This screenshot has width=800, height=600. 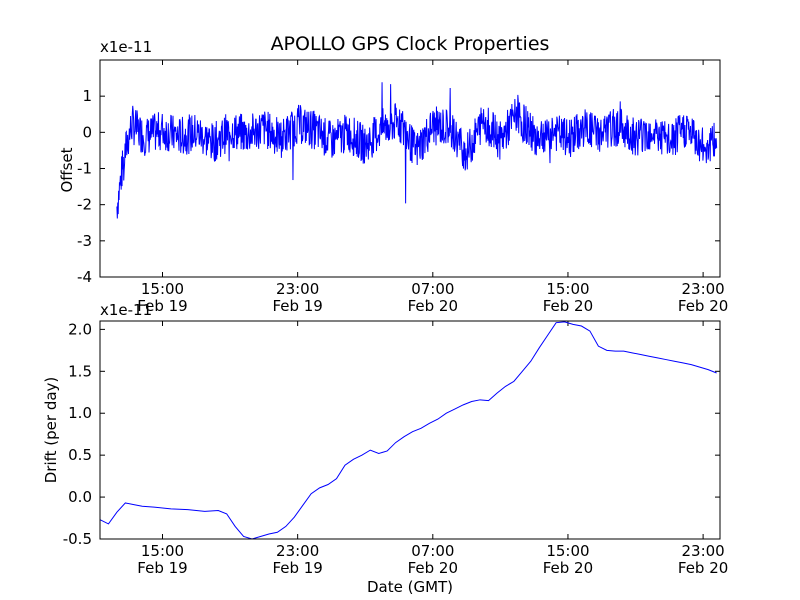 I want to click on drift-ytick-label: 1.5, so click(x=80, y=371).